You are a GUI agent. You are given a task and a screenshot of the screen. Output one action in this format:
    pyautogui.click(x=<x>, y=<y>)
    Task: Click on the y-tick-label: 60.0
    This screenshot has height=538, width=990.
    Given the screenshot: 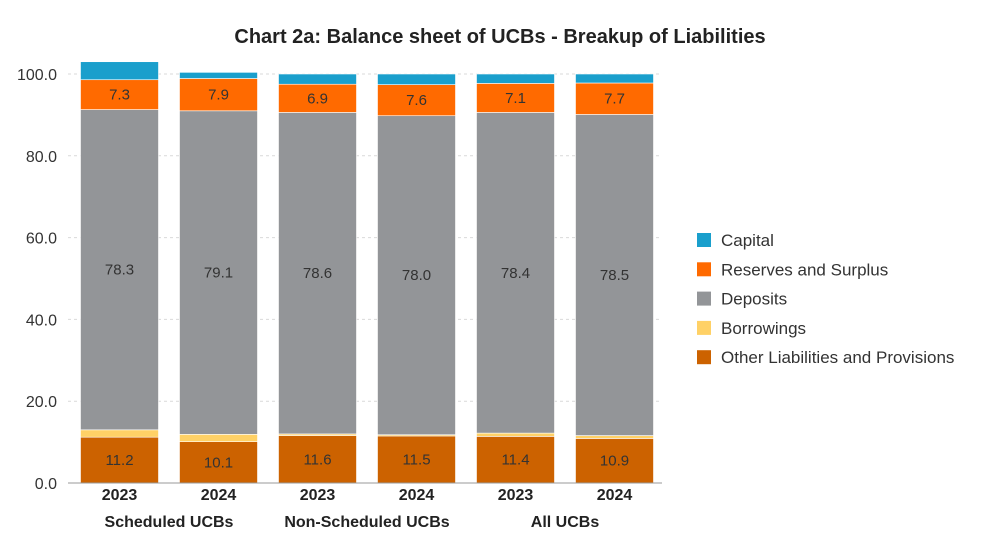 What is the action you would take?
    pyautogui.click(x=41, y=239)
    